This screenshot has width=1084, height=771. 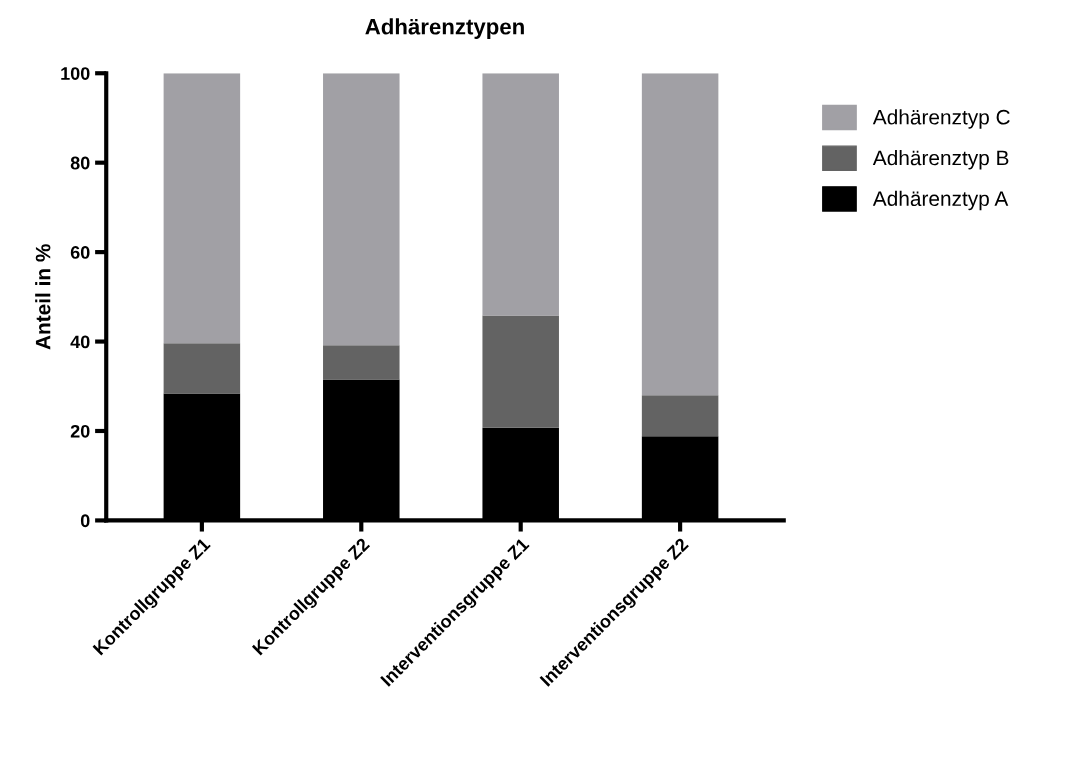 What do you see at coordinates (940, 200) in the screenshot?
I see `legend-label: Adhärenztyp A` at bounding box center [940, 200].